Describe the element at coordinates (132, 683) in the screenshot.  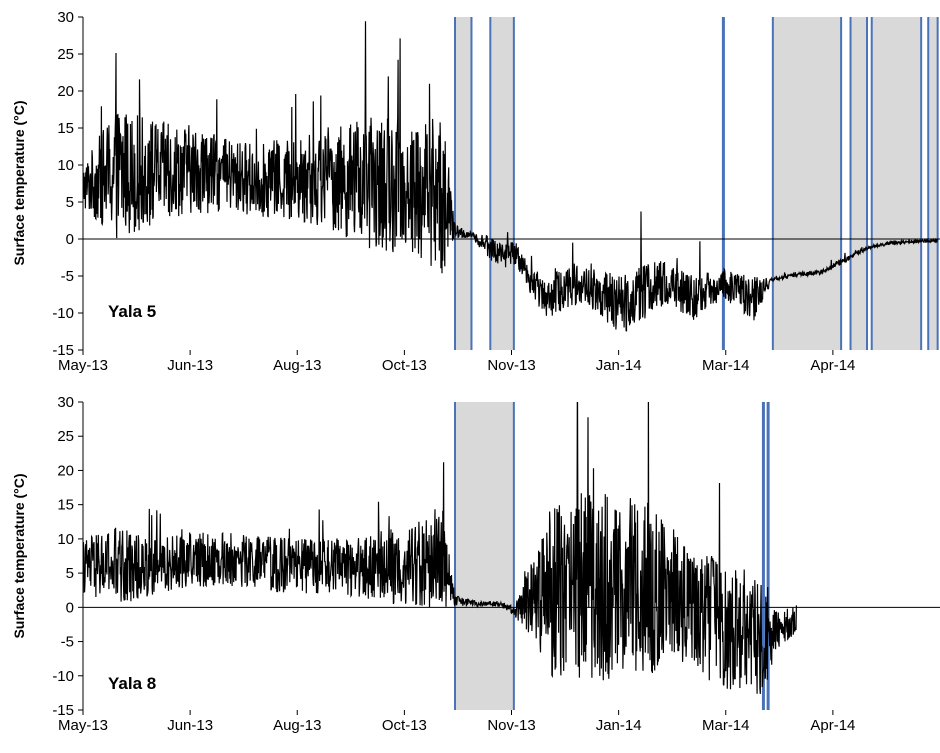
I see `panel-label: Yala 8` at that location.